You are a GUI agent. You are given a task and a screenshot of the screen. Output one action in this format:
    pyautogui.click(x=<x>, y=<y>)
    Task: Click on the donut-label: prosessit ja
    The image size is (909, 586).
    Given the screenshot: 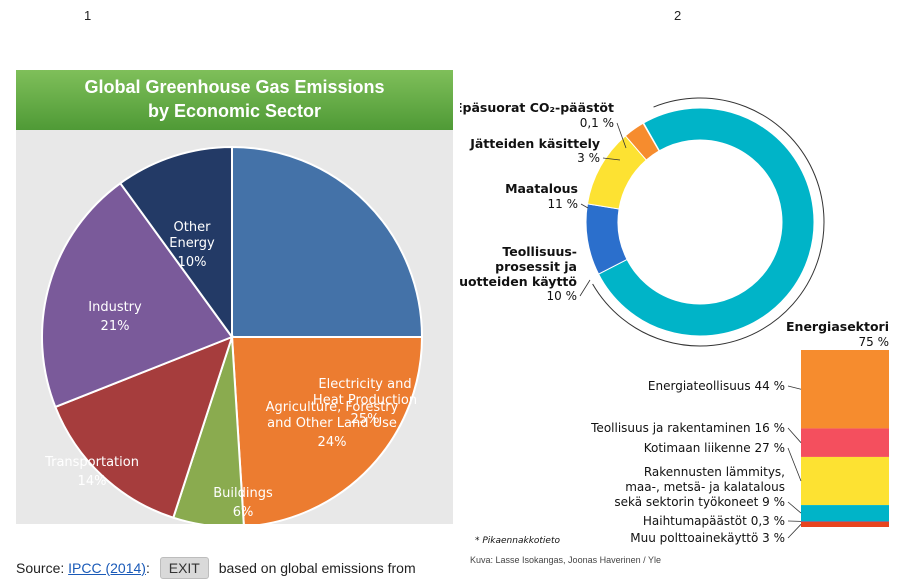 What is the action you would take?
    pyautogui.click(x=536, y=266)
    